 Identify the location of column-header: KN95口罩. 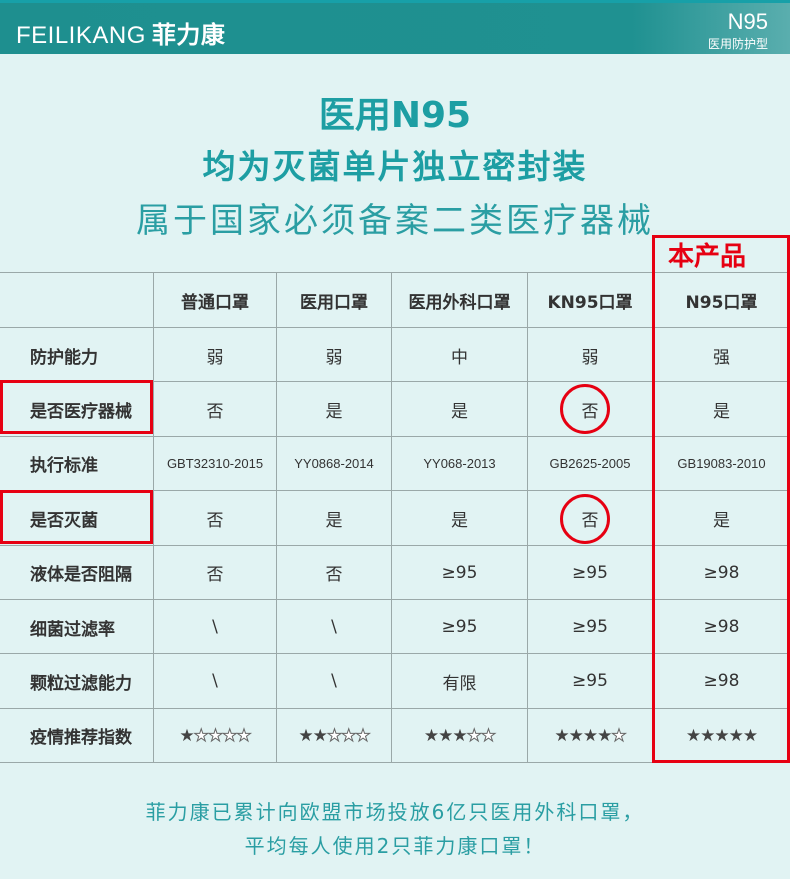
(589, 300).